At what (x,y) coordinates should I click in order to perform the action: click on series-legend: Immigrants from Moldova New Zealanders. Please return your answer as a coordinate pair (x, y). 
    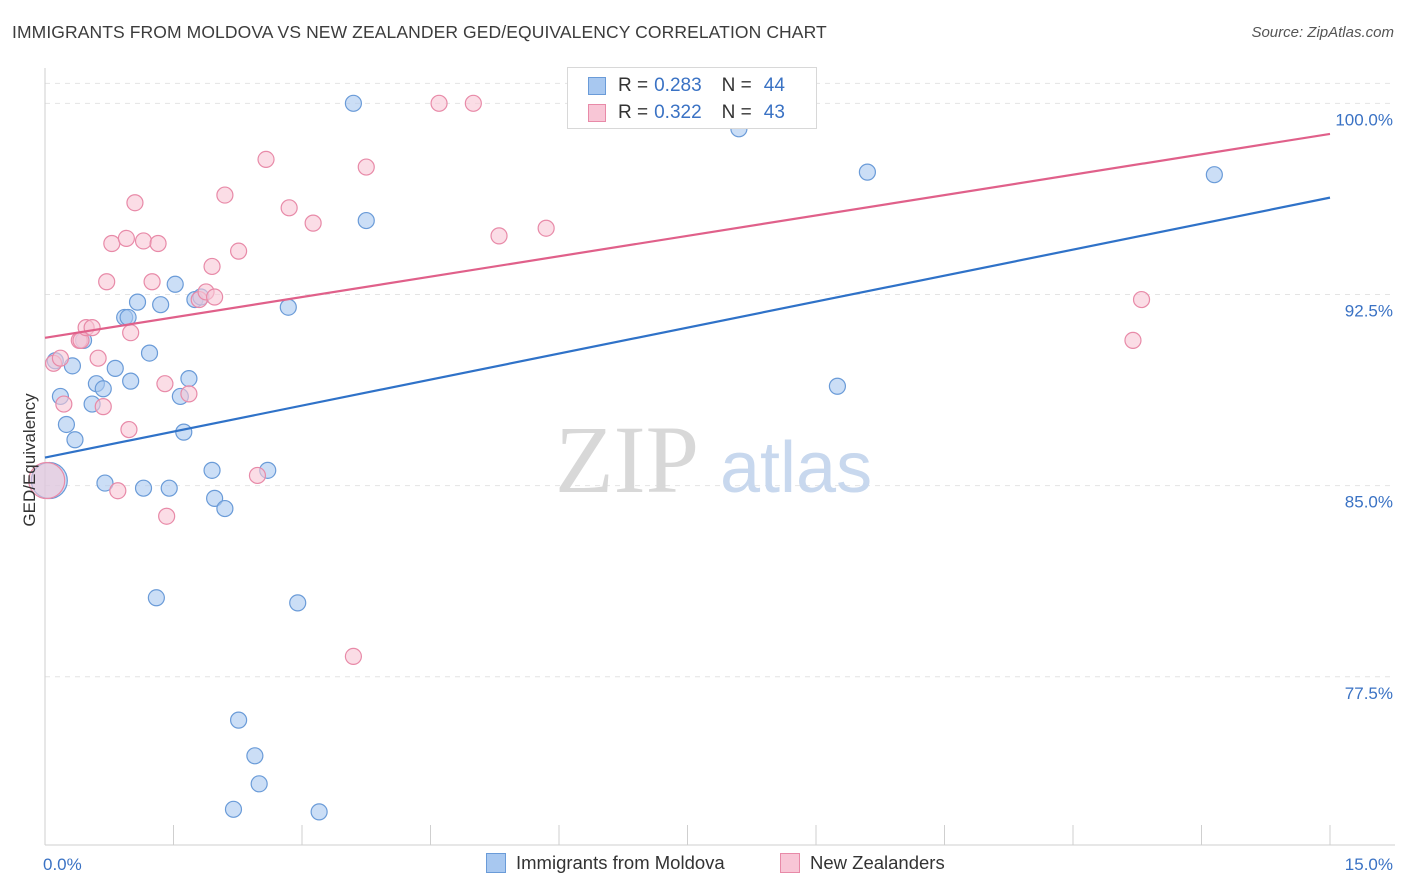
    Looking at the image, I should click on (703, 865).